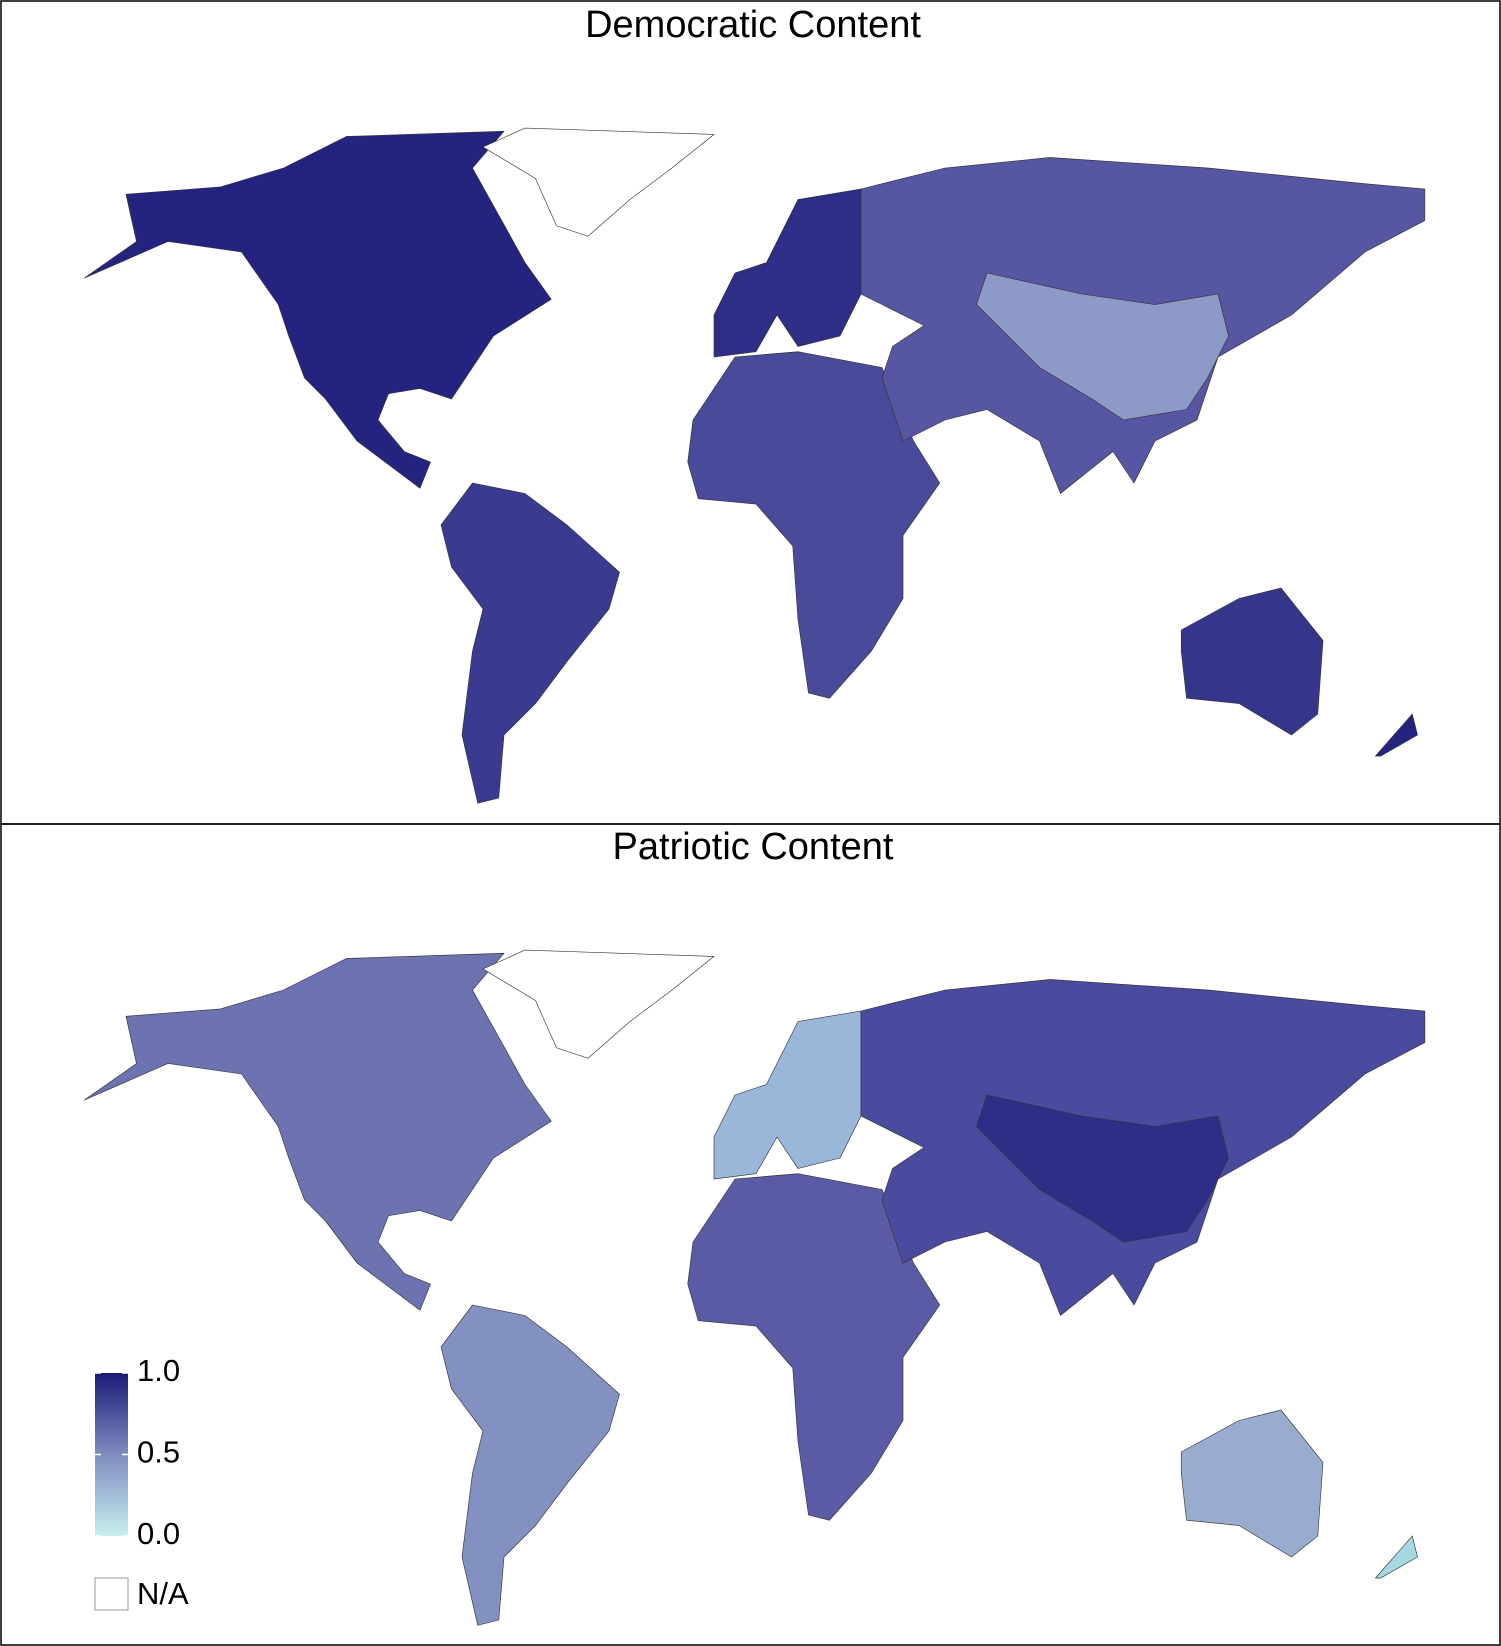 The image size is (1501, 1646). Describe the element at coordinates (163, 1593) in the screenshot. I see `na-label: N/A` at that location.